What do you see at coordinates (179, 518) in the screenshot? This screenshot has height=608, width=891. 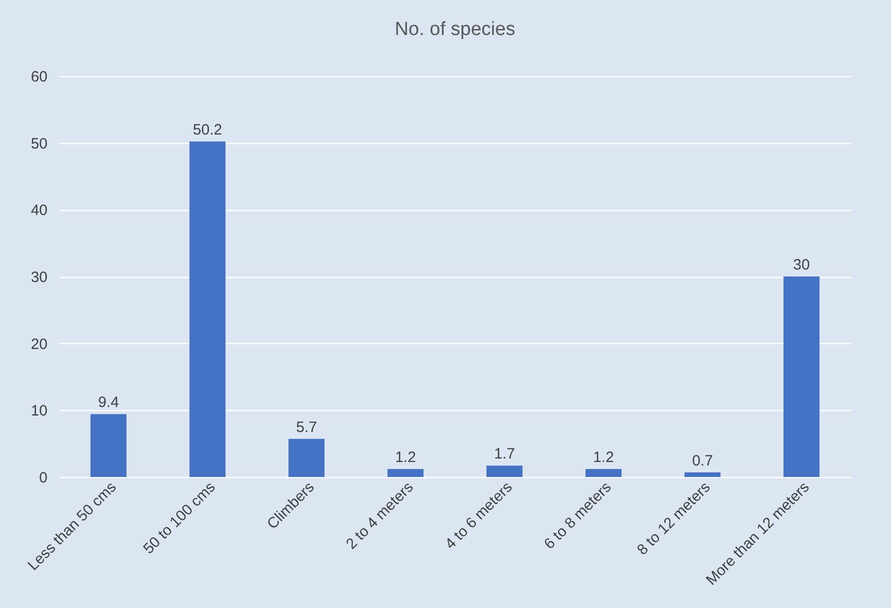 I see `x-tick-label: 50 to 100 cms` at bounding box center [179, 518].